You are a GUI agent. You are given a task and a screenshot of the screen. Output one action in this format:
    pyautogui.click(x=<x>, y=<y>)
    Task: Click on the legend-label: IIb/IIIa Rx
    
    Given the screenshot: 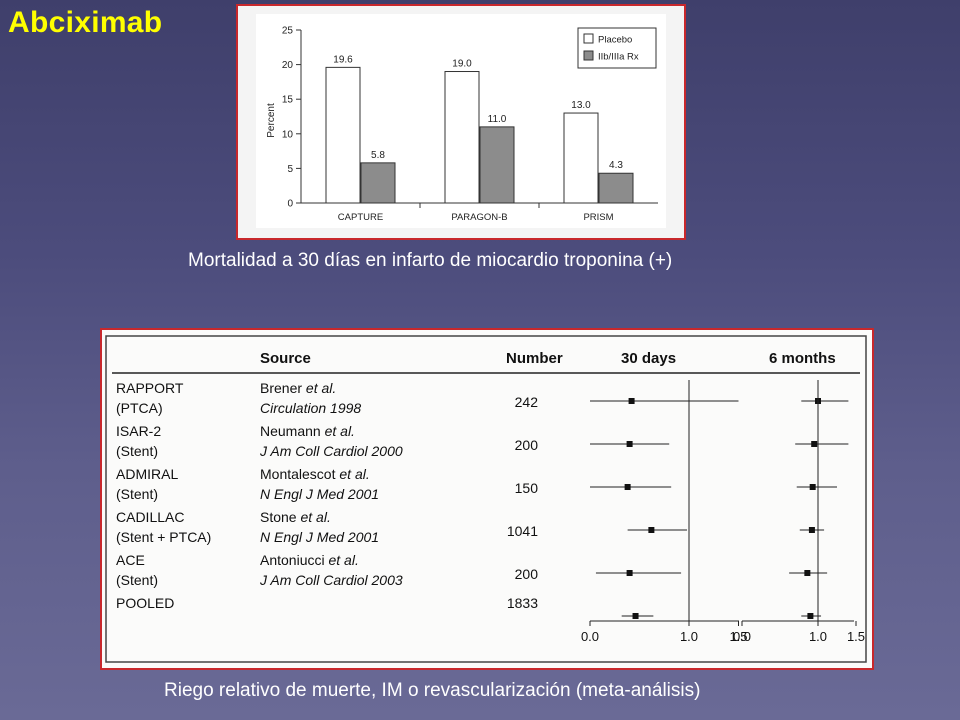 What is the action you would take?
    pyautogui.click(x=618, y=57)
    